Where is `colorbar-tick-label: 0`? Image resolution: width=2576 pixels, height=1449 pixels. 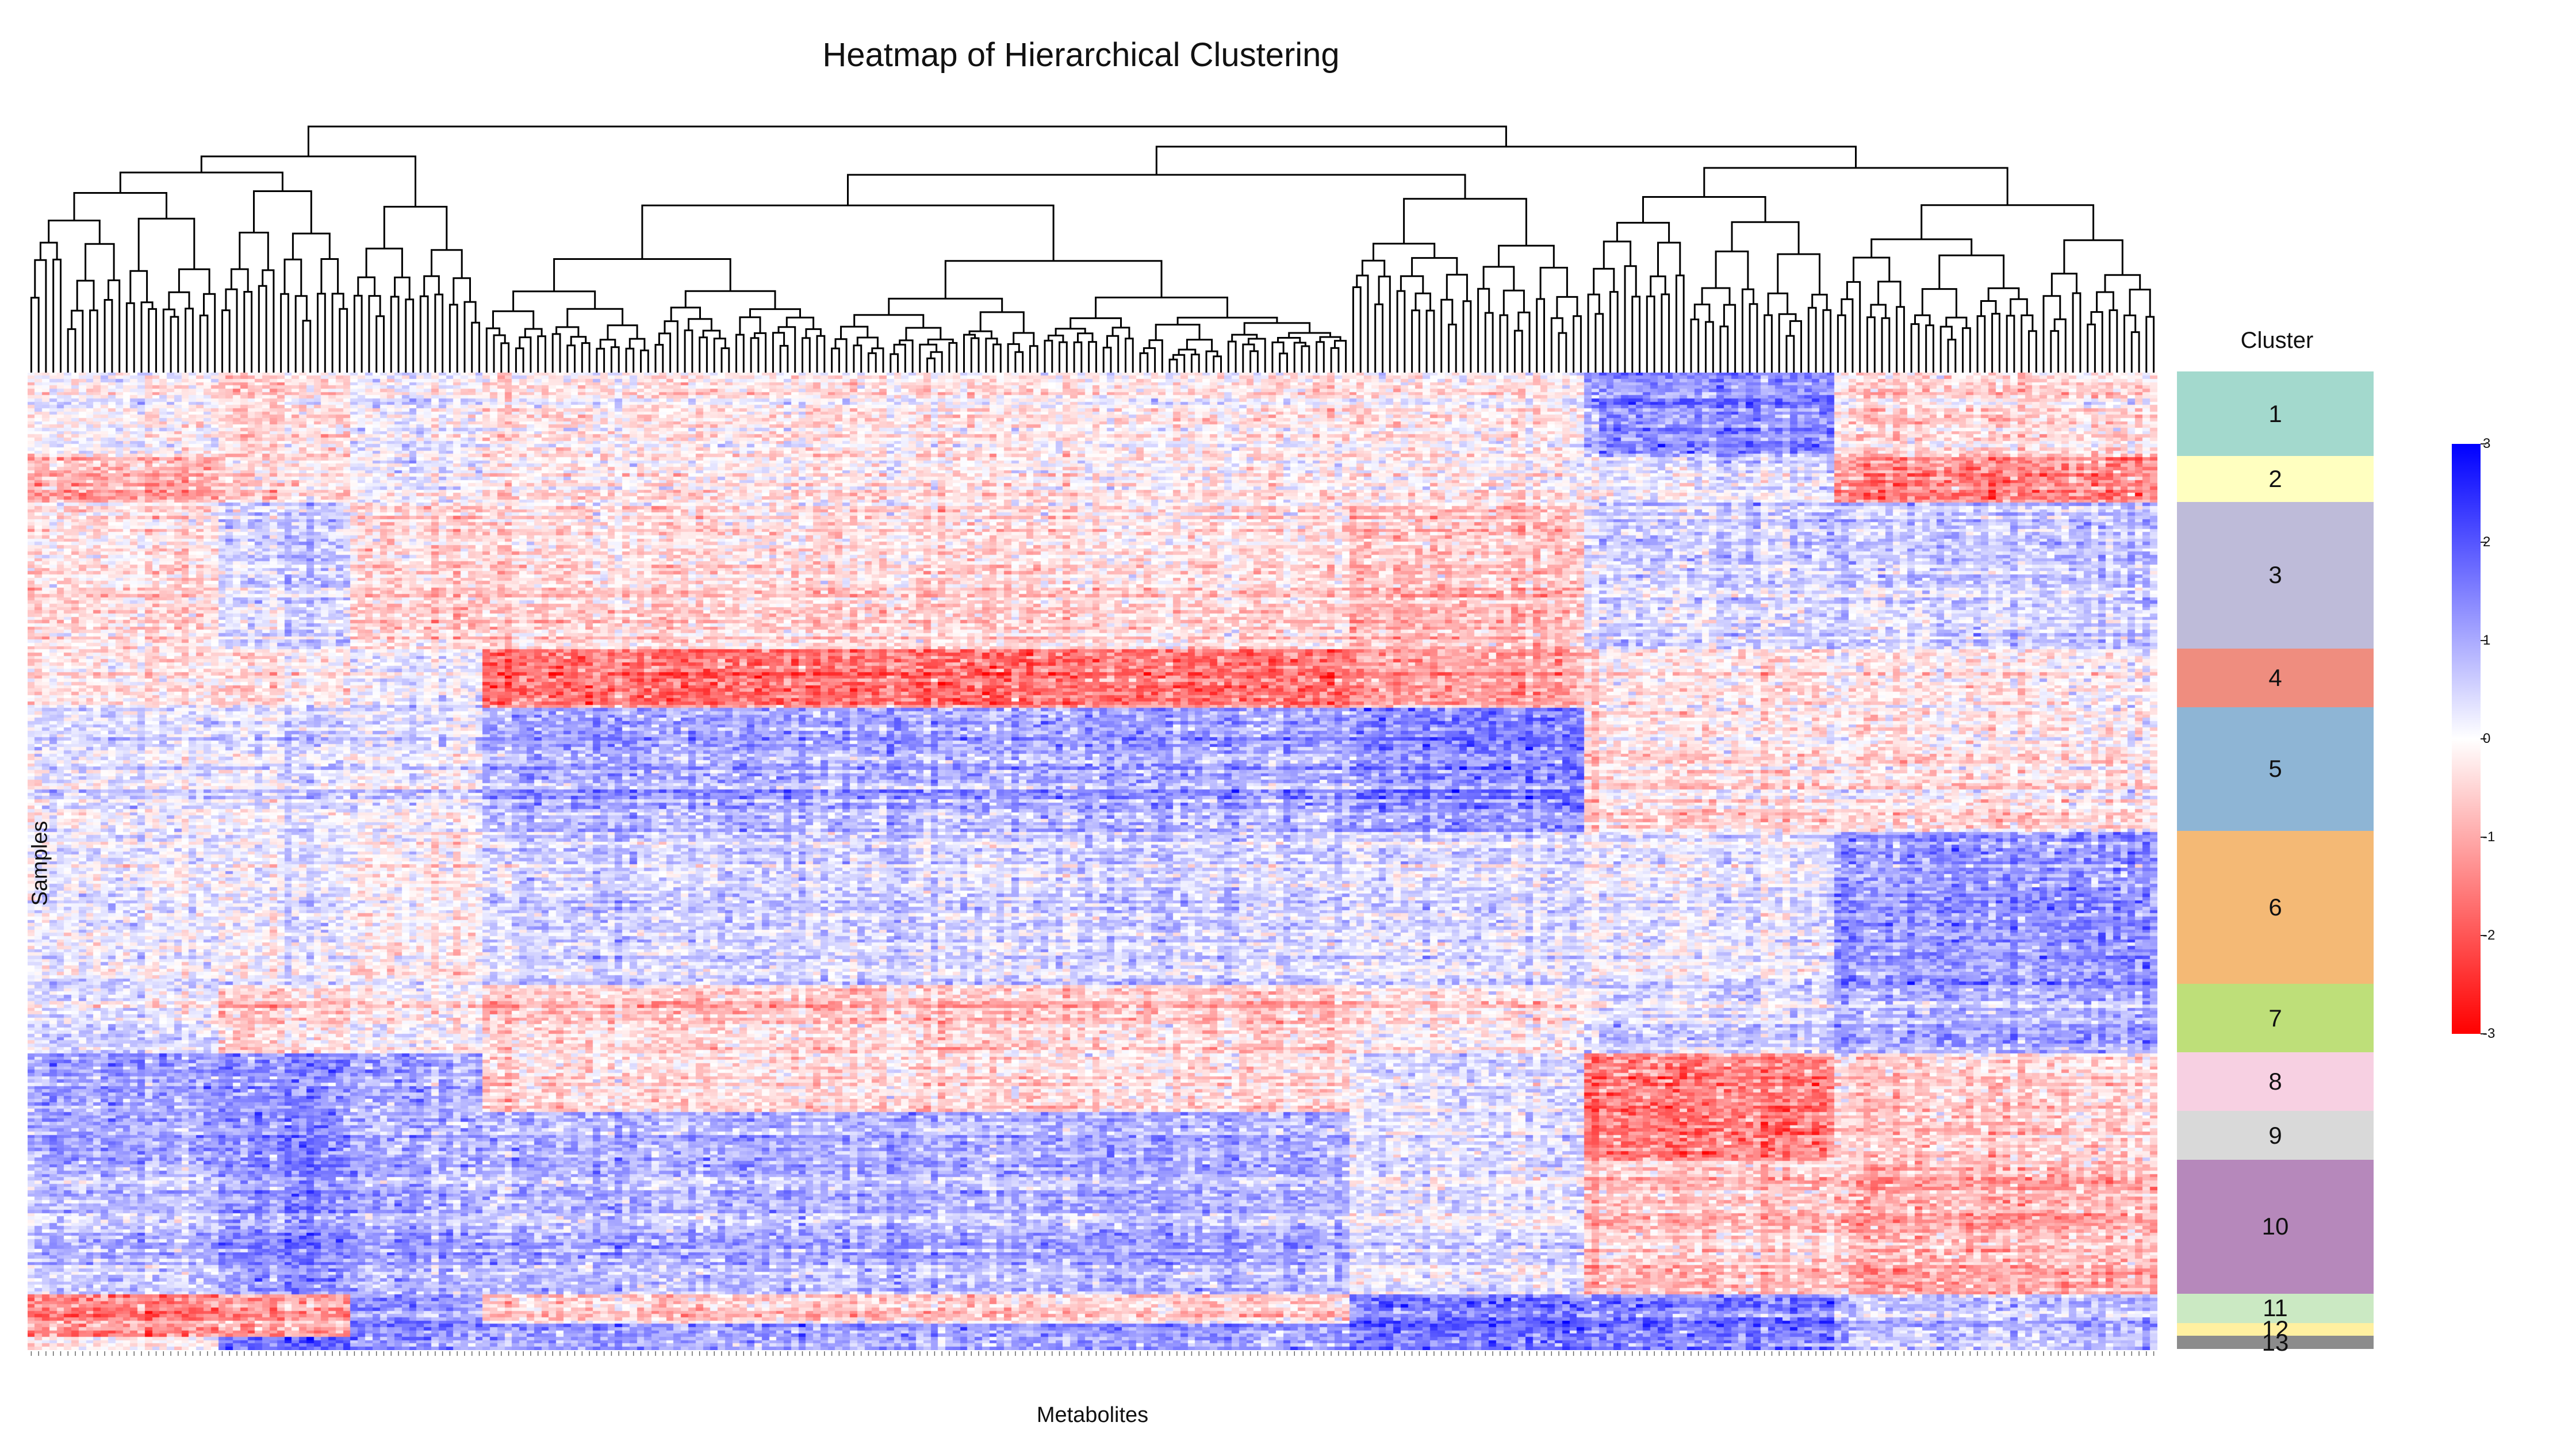
colorbar-tick-label: 0 is located at coordinates (2487, 738).